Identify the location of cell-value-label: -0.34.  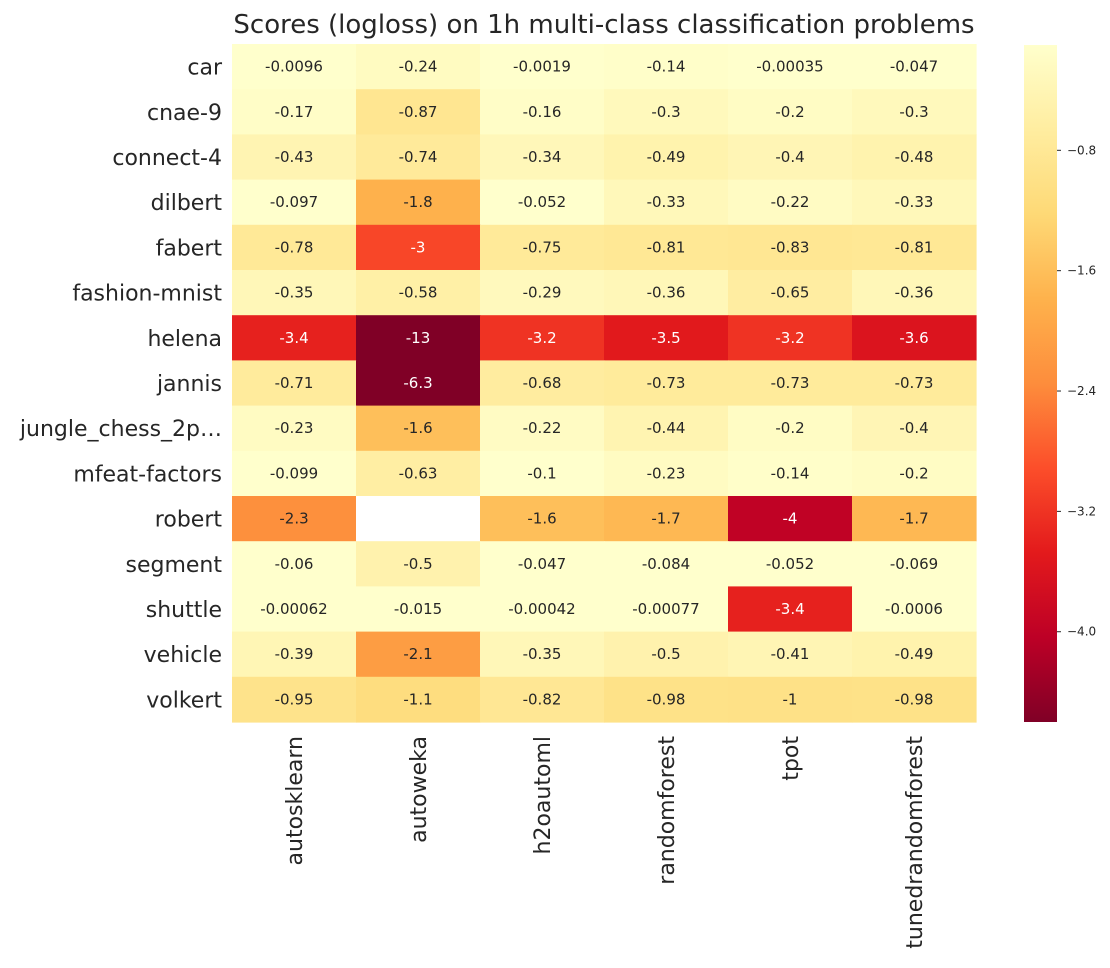
(542, 157).